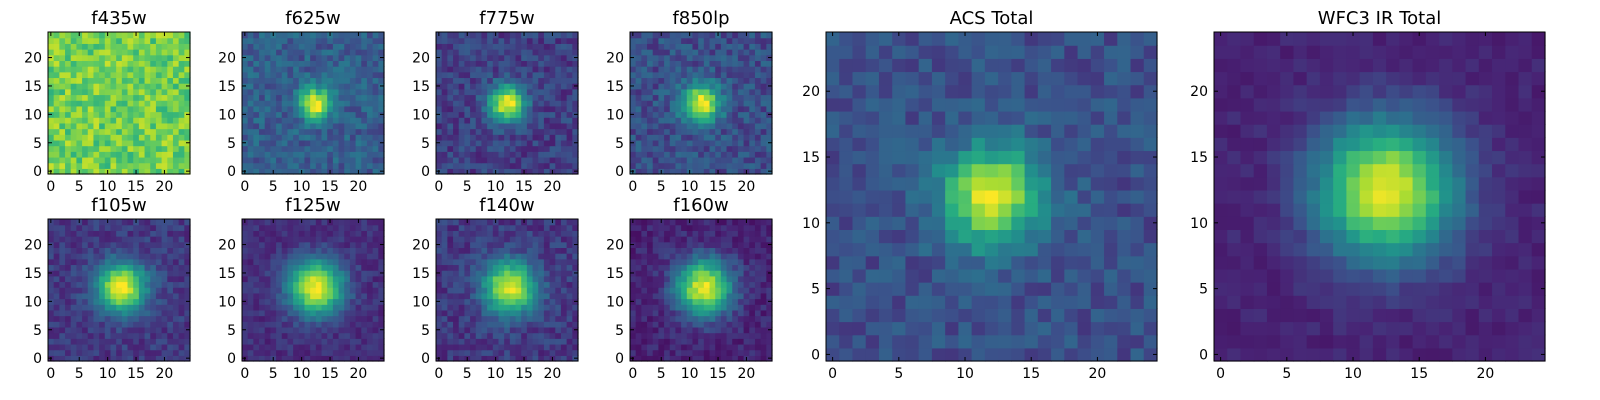 Image resolution: width=1600 pixels, height=400 pixels. Describe the element at coordinates (359, 374) in the screenshot. I see `x-tick-label: 20` at that location.